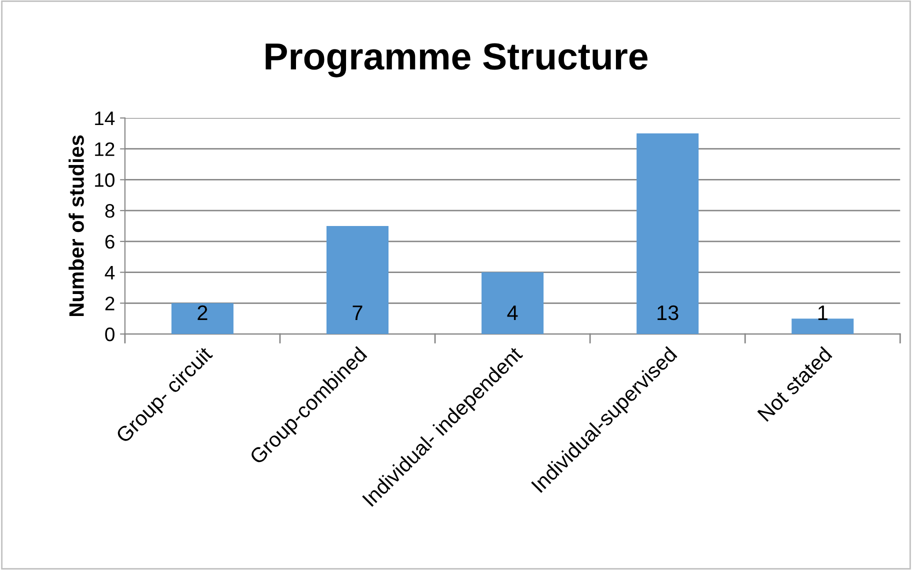 This screenshot has width=912, height=570. What do you see at coordinates (104, 180) in the screenshot?
I see `y-tick-label: 10` at bounding box center [104, 180].